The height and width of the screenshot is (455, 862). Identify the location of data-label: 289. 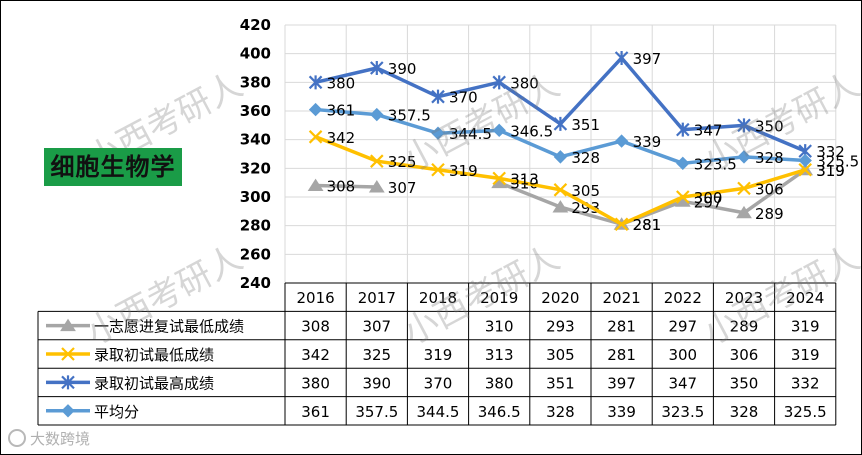
(769, 214).